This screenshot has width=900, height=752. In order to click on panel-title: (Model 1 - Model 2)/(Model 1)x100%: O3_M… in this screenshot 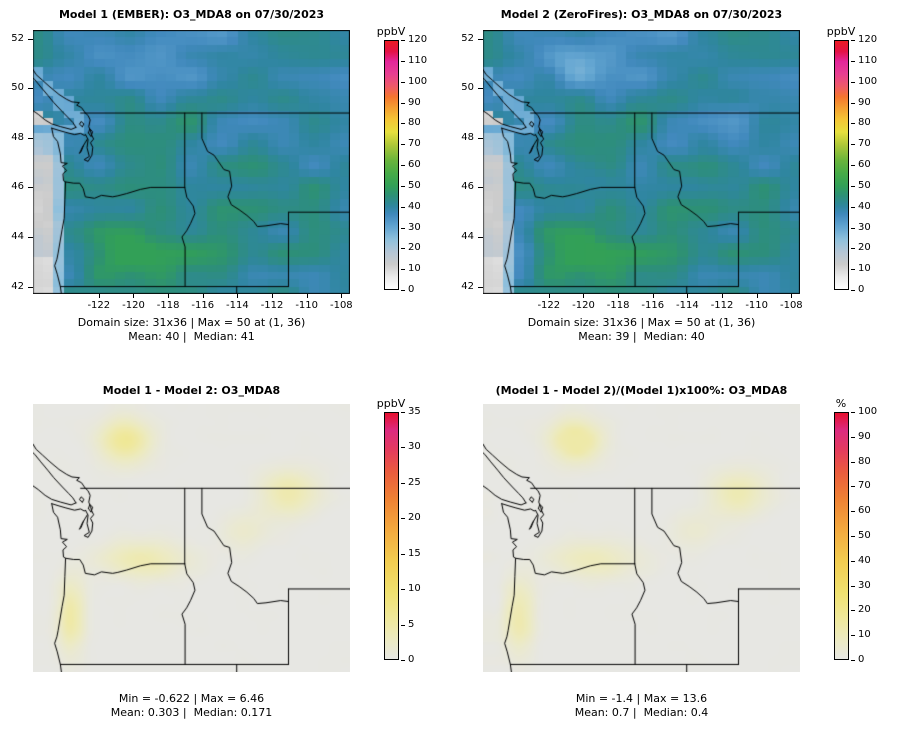, I will do `click(641, 390)`.